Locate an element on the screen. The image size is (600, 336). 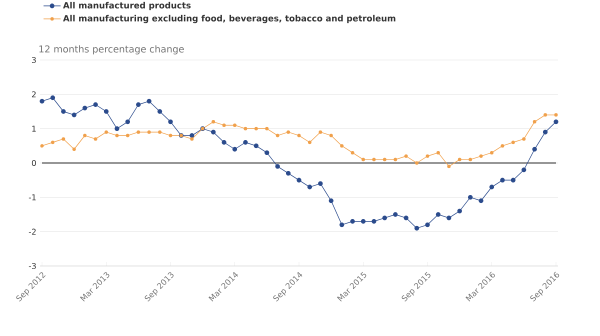
y-tick-label: -2 is located at coordinates (32, 231).